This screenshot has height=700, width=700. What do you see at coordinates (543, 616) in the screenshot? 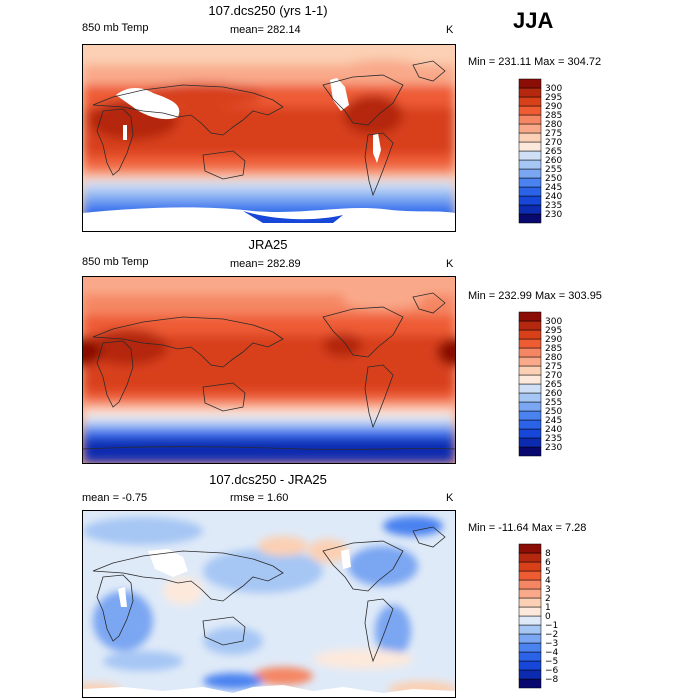
I see `panel3-colorbar: −8 −6 −5 −4 −3 −2 −1 0 1 2 3 4 5 6 8` at bounding box center [543, 616].